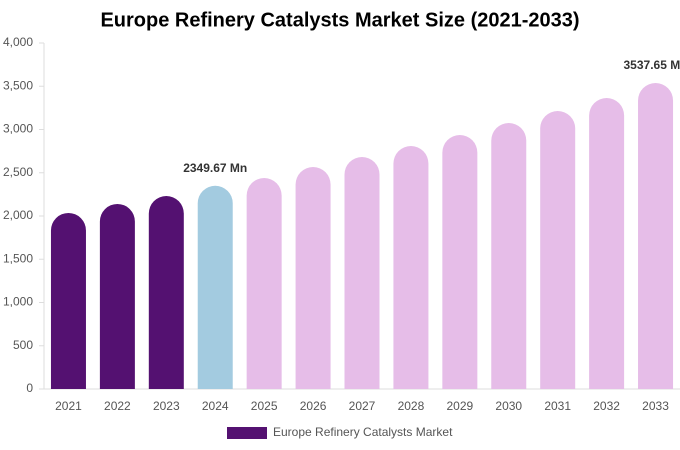  I want to click on legend-label: Europe Refinery Catalysts Market, so click(363, 432).